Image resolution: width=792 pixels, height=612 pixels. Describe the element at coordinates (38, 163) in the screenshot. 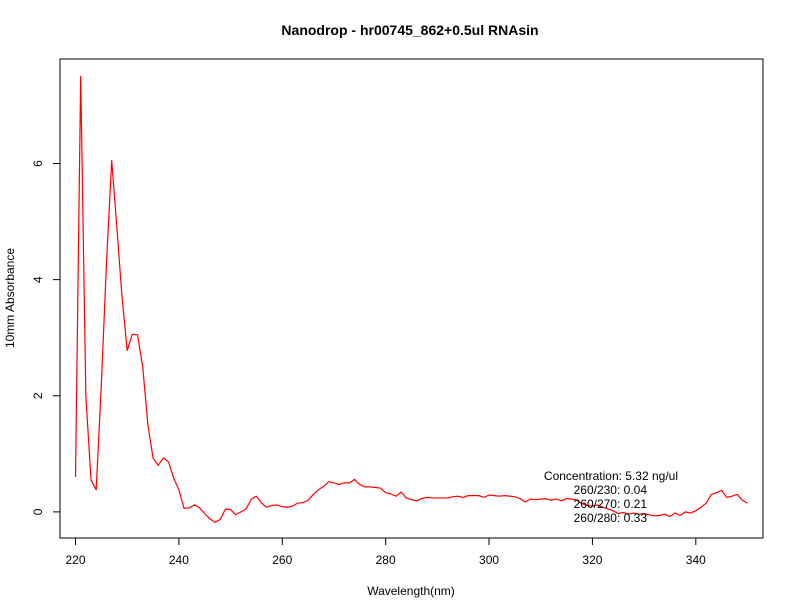

I see `y-tick-label: 6` at that location.